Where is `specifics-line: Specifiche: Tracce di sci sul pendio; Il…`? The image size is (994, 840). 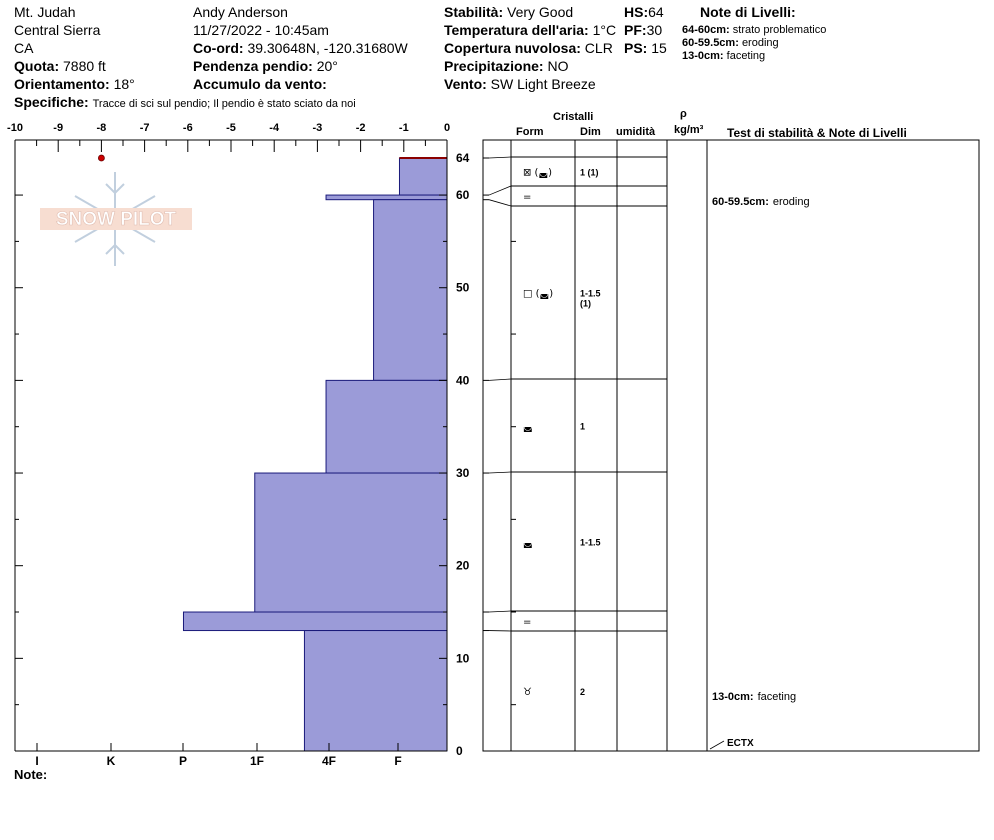
specifics-line: Specifiche: Tracce di sci sul pendio; Il… is located at coordinates (185, 102).